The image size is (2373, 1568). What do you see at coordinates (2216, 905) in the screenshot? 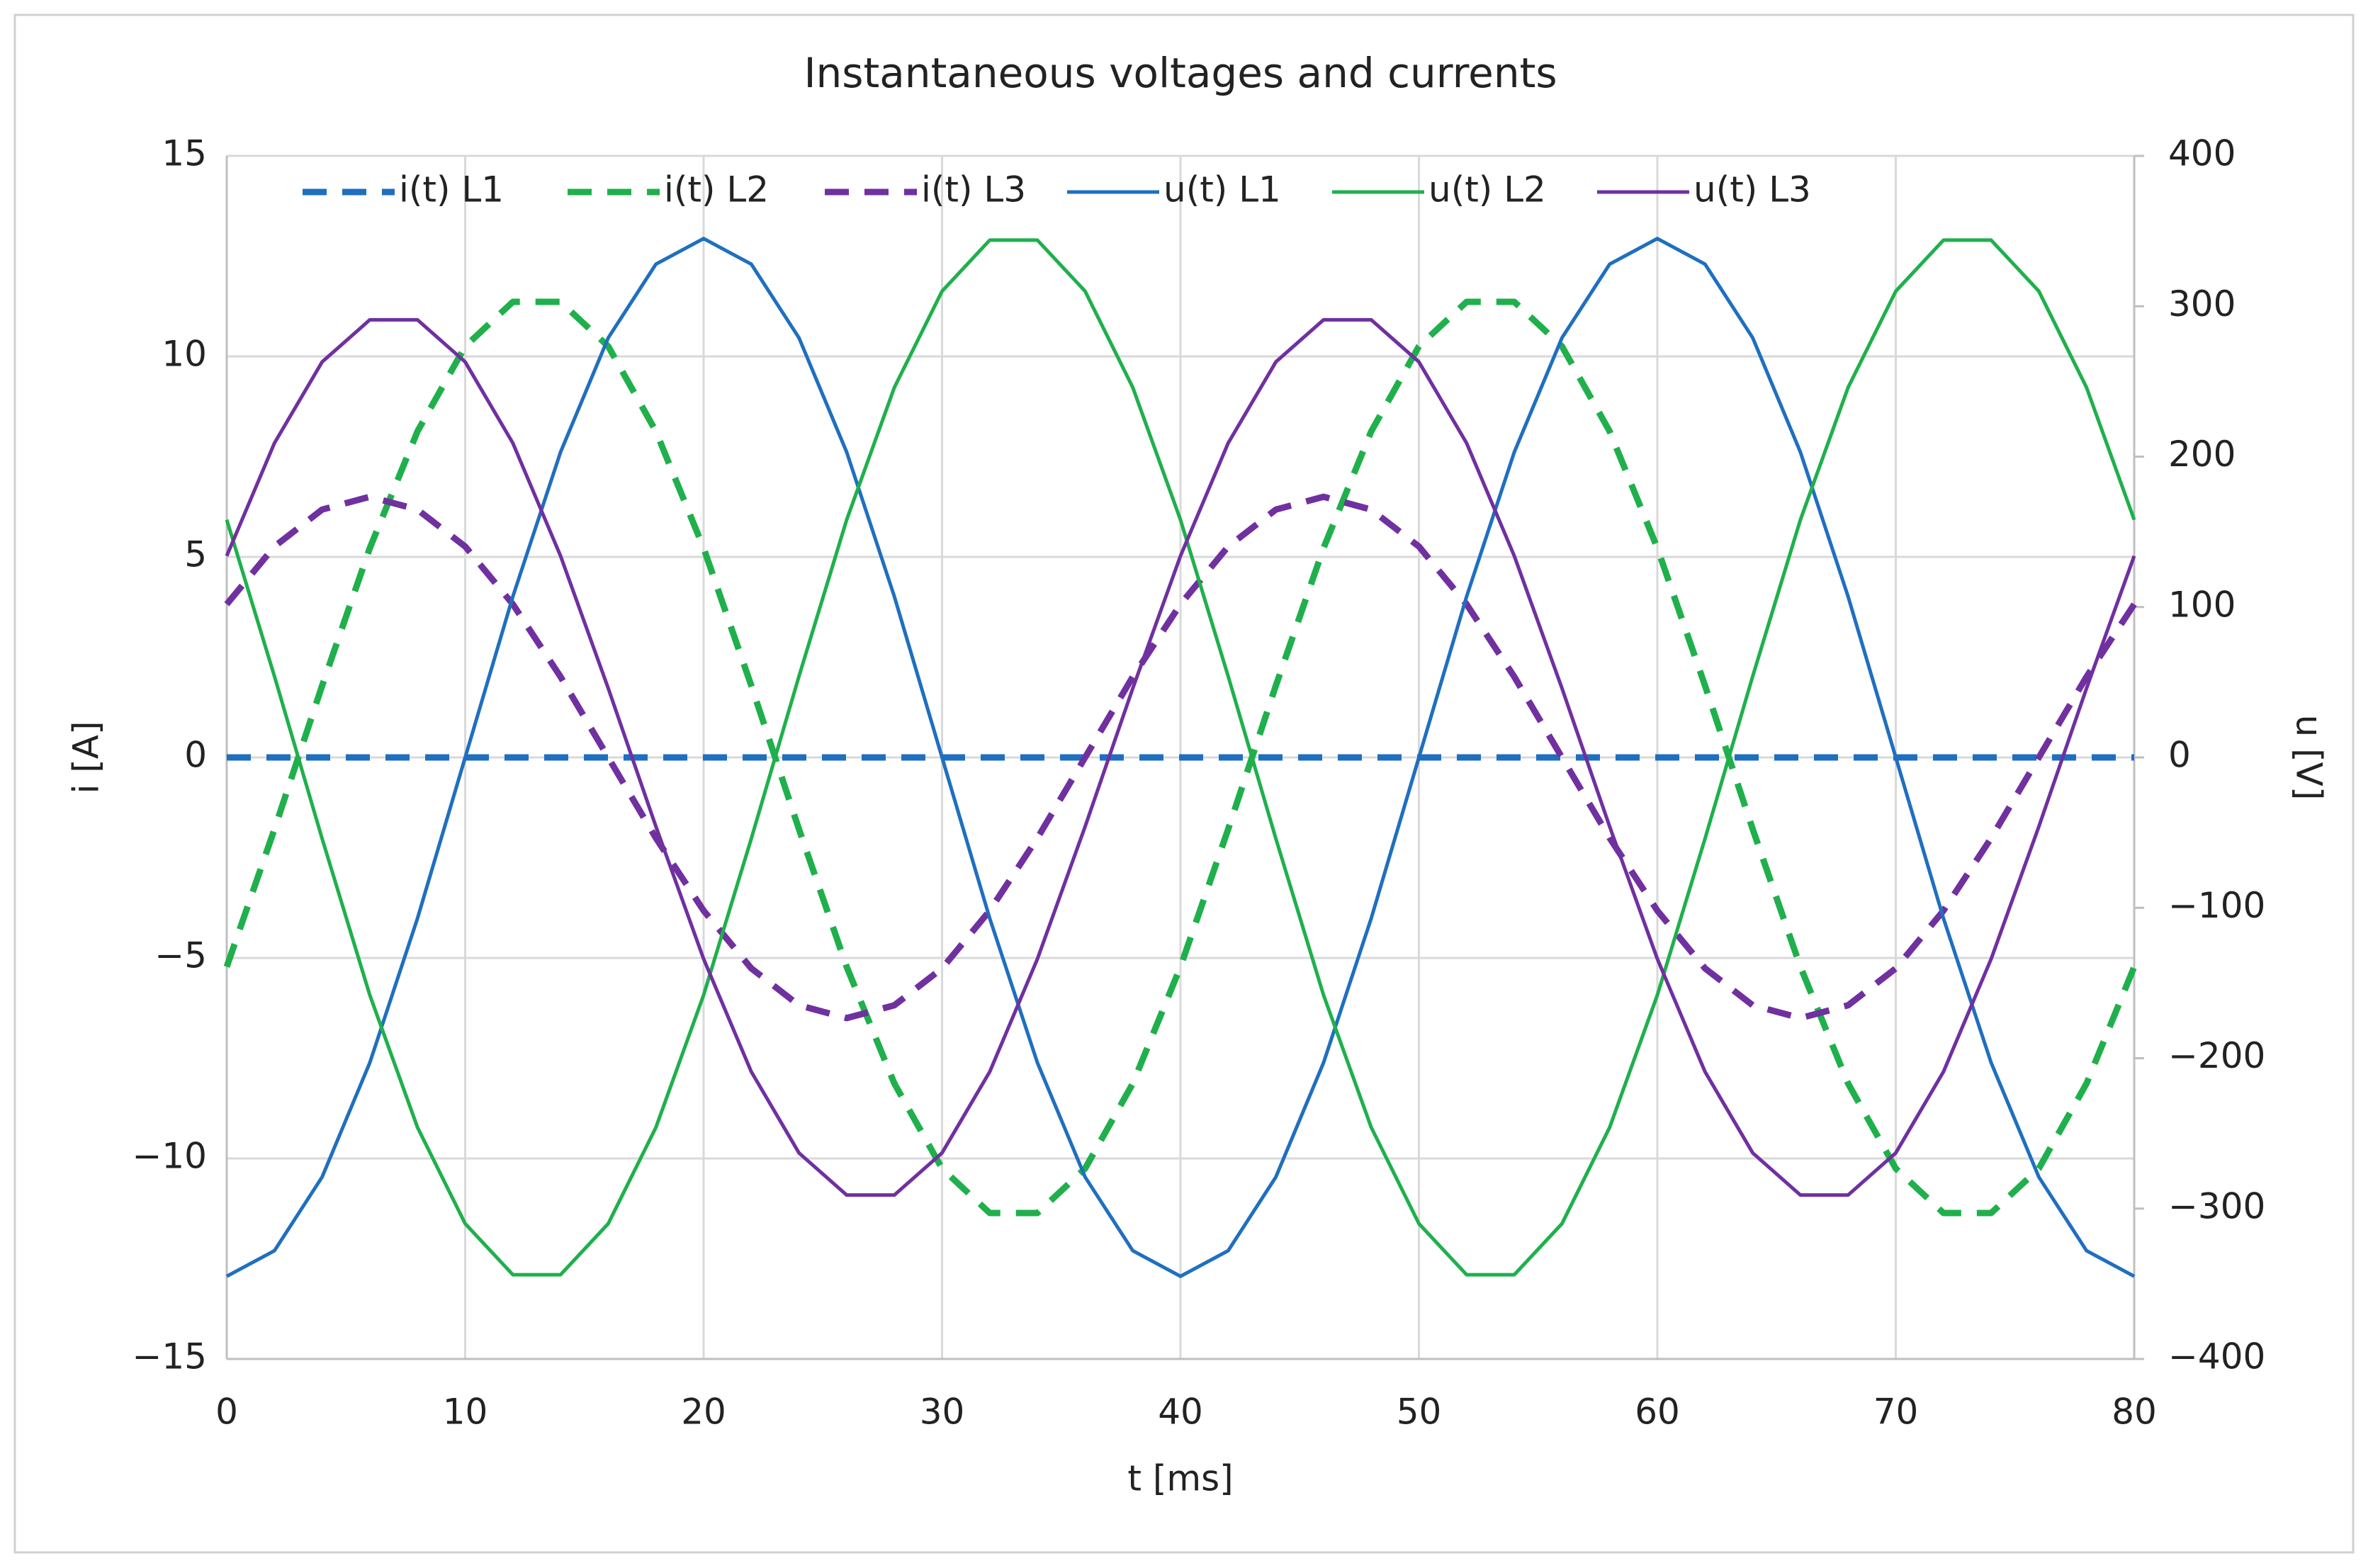
I see `y2-tick-label: −100` at bounding box center [2216, 905].